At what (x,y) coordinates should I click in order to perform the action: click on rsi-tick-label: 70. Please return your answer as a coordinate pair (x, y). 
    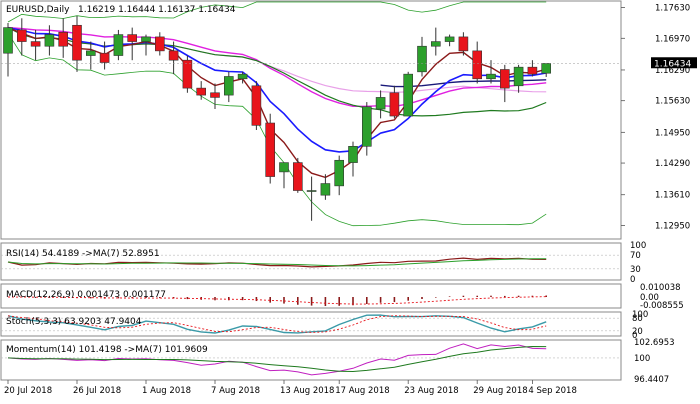
    Looking at the image, I should click on (635, 256).